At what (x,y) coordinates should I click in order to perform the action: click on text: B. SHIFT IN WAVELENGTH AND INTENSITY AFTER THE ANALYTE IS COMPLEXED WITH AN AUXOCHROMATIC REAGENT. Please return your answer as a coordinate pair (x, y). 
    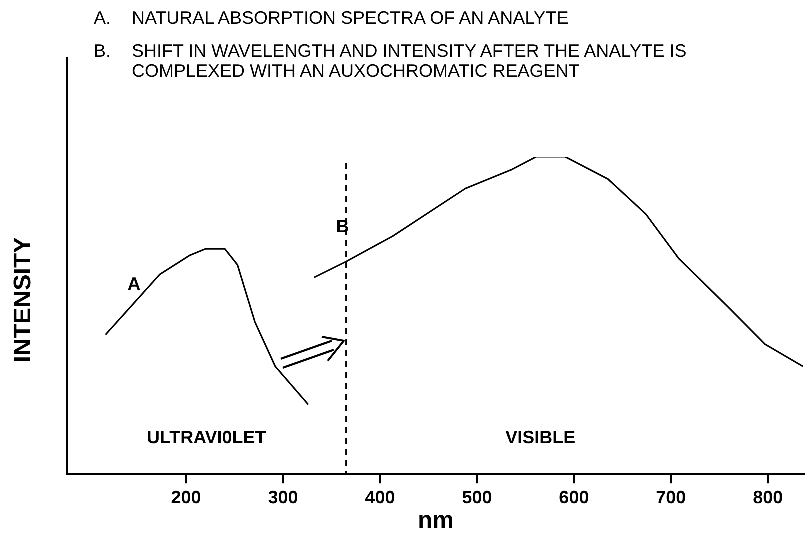
    Looking at the image, I should click on (391, 61).